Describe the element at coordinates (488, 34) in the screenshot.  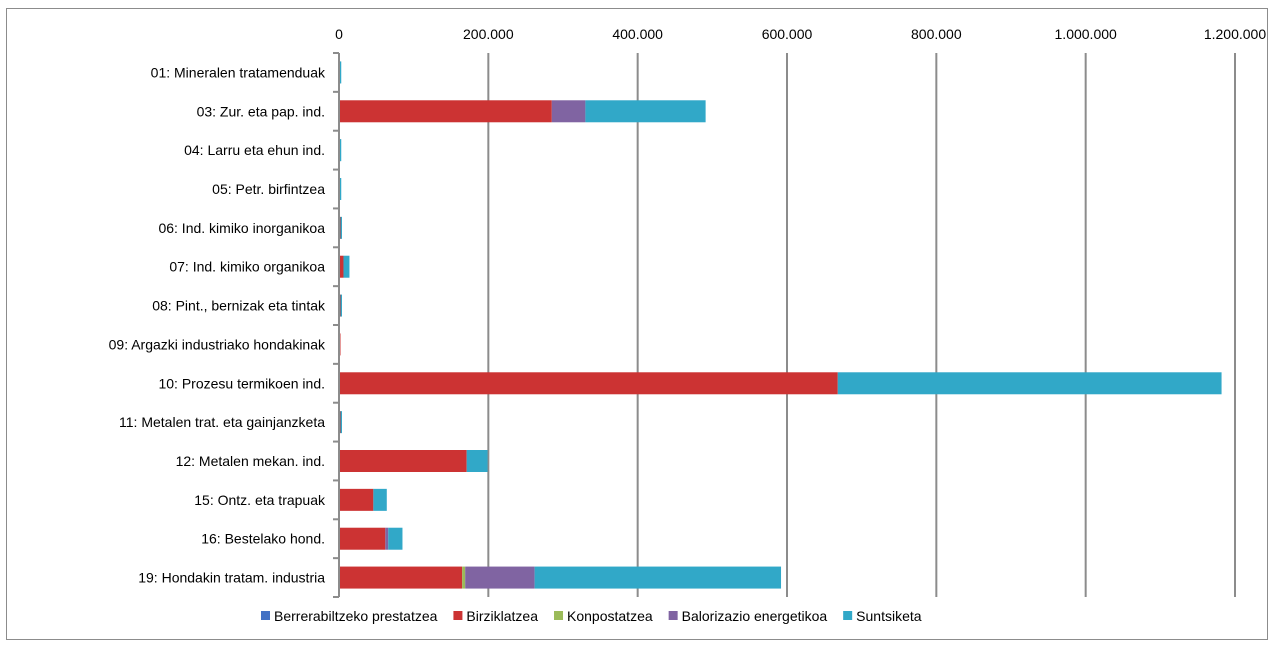
I see `x-tick-label: 200.000` at that location.